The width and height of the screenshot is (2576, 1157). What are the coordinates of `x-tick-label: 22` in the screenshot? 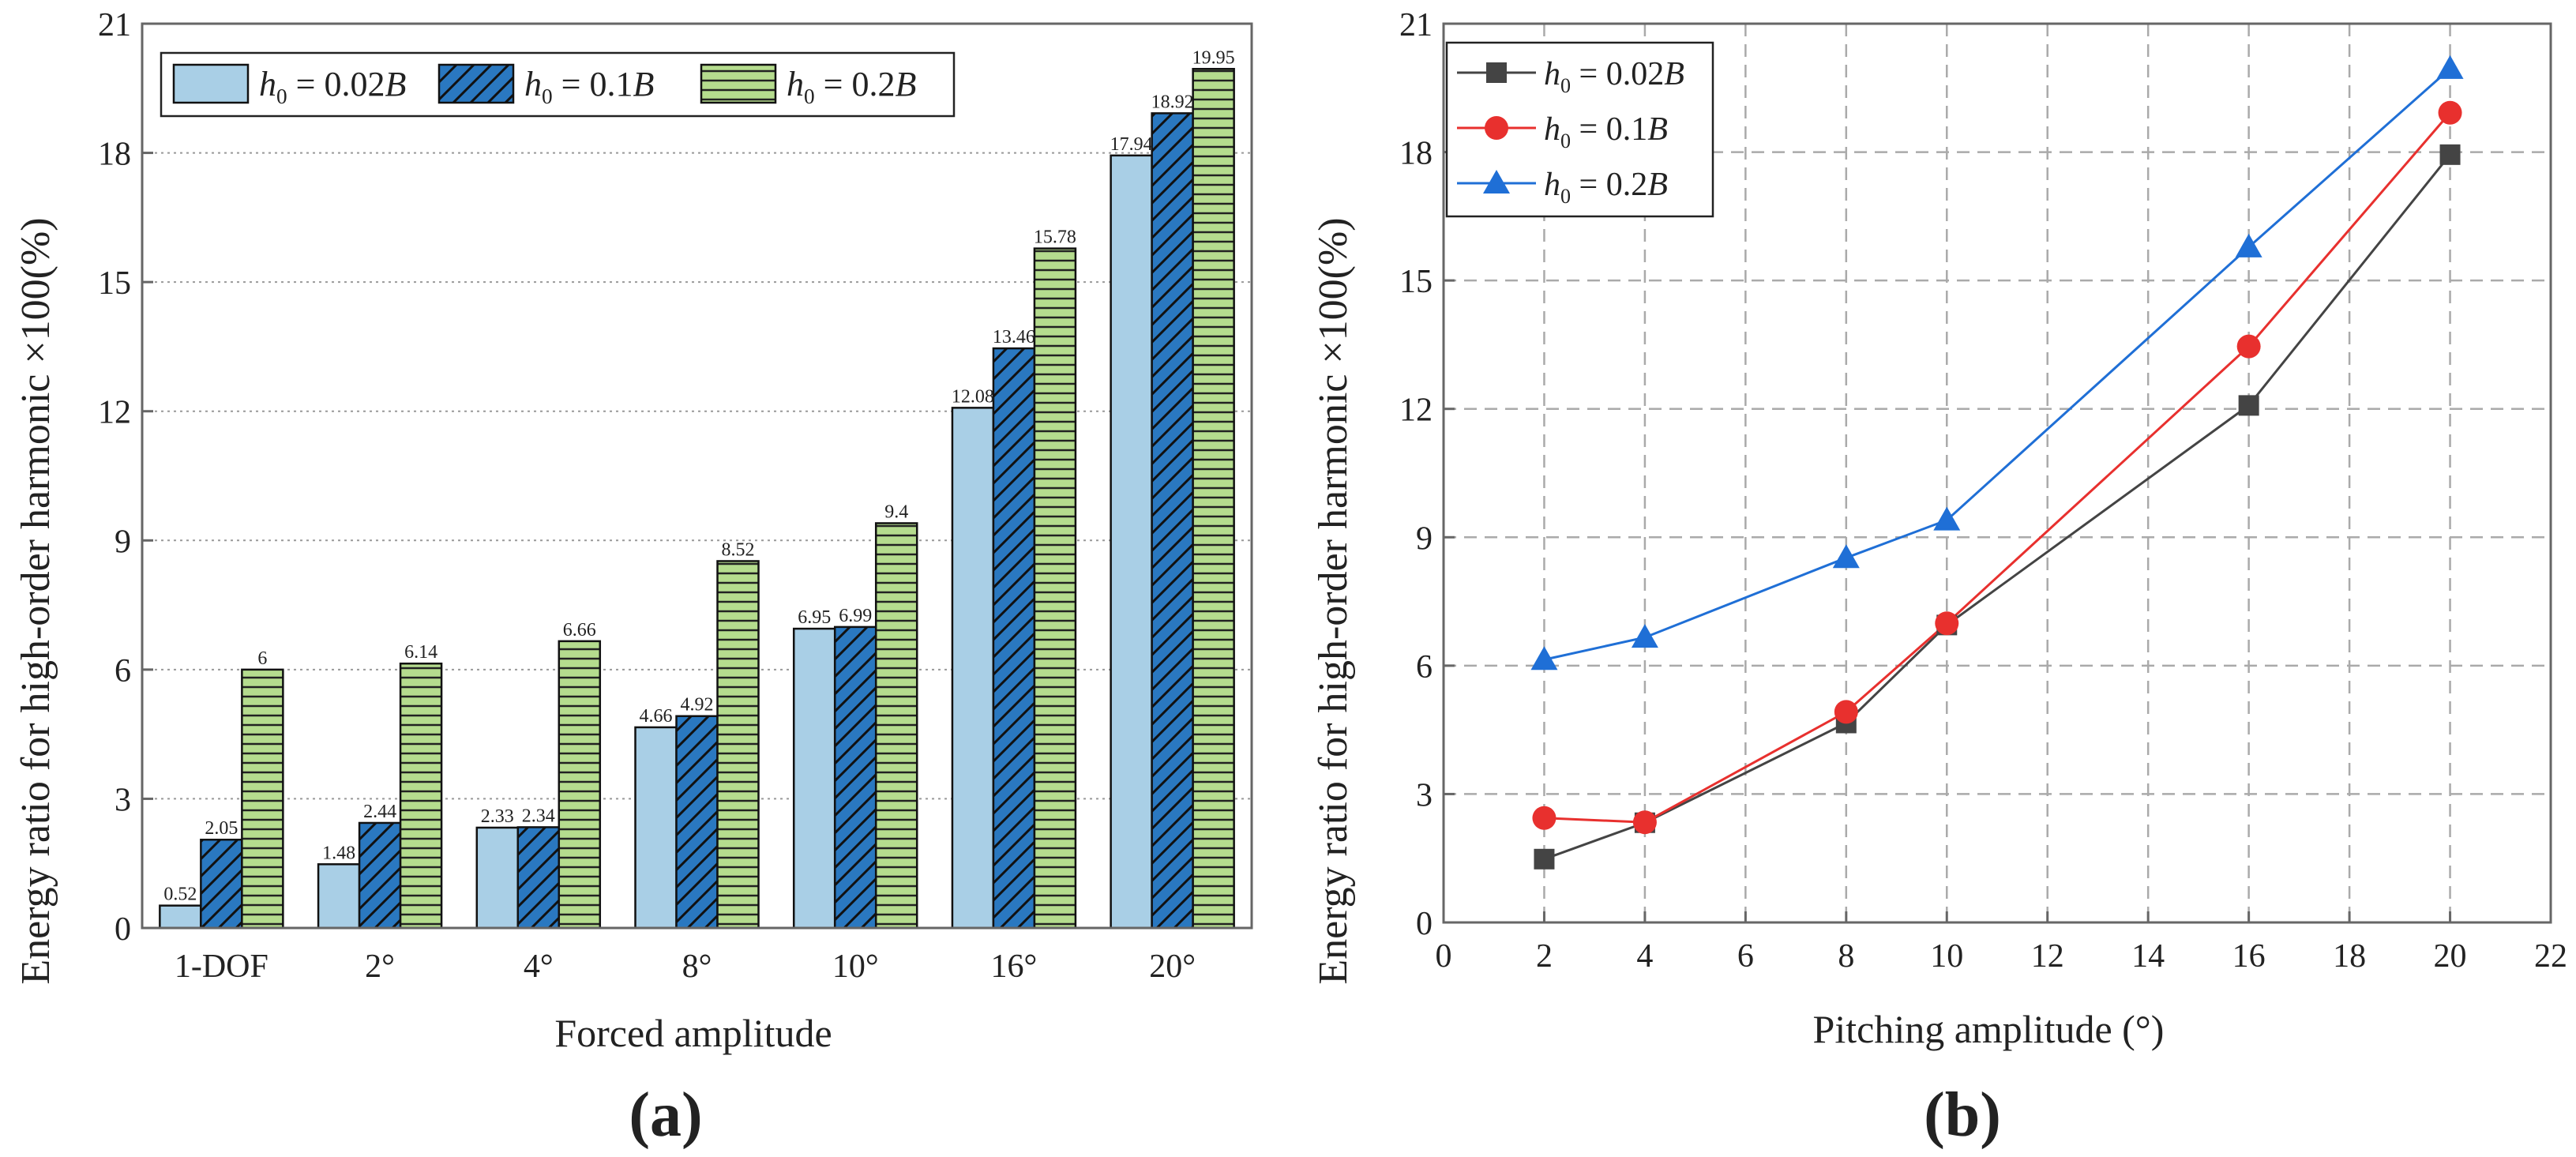 It's located at (2550, 956).